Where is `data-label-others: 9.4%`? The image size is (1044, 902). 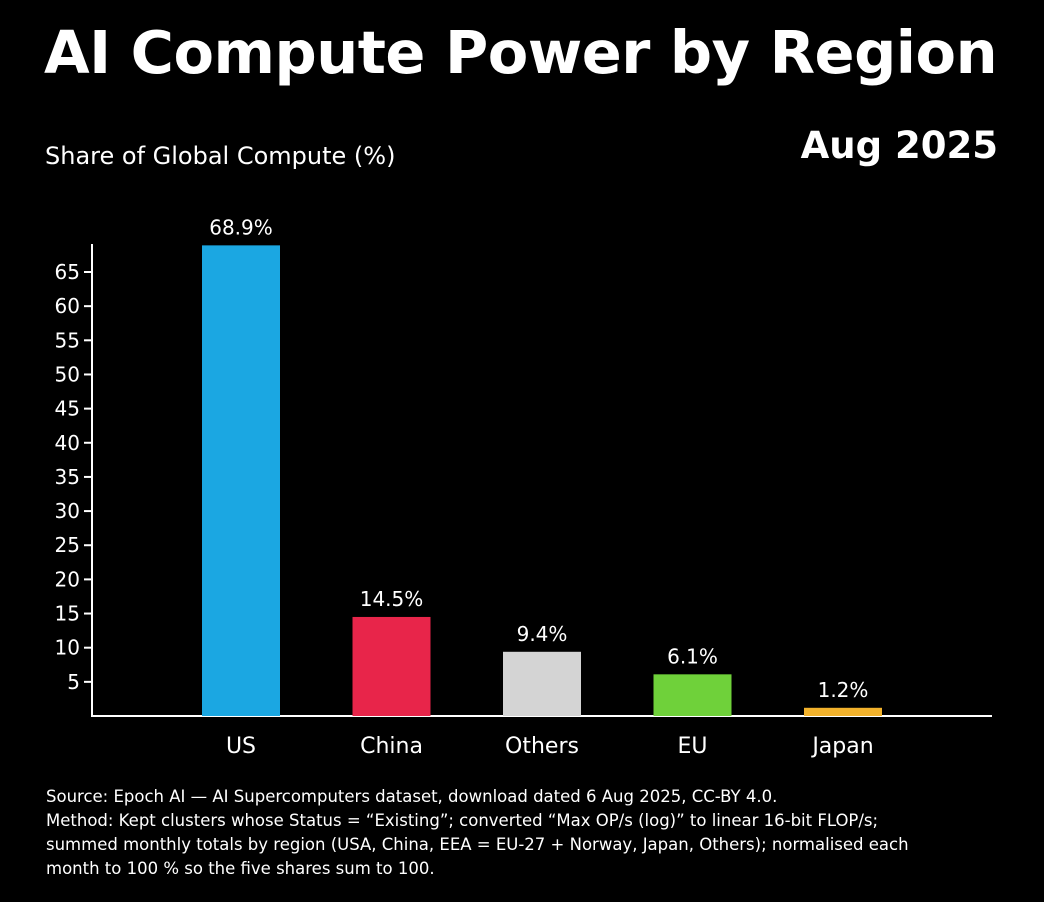
data-label-others: 9.4% is located at coordinates (542, 634).